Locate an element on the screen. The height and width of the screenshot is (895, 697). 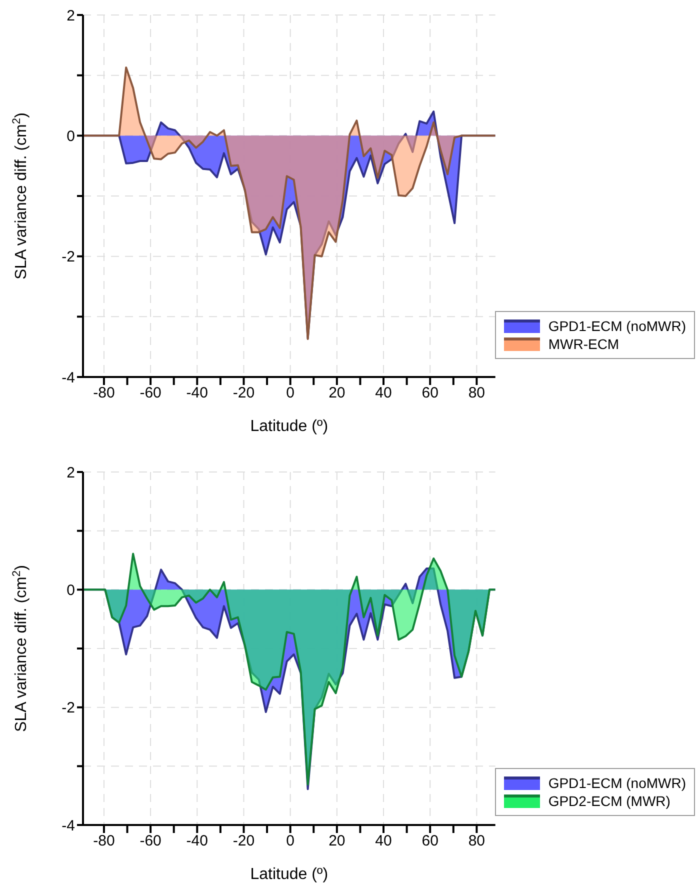
legend-label: GPD2-ECM (MWR) is located at coordinates (609, 801).